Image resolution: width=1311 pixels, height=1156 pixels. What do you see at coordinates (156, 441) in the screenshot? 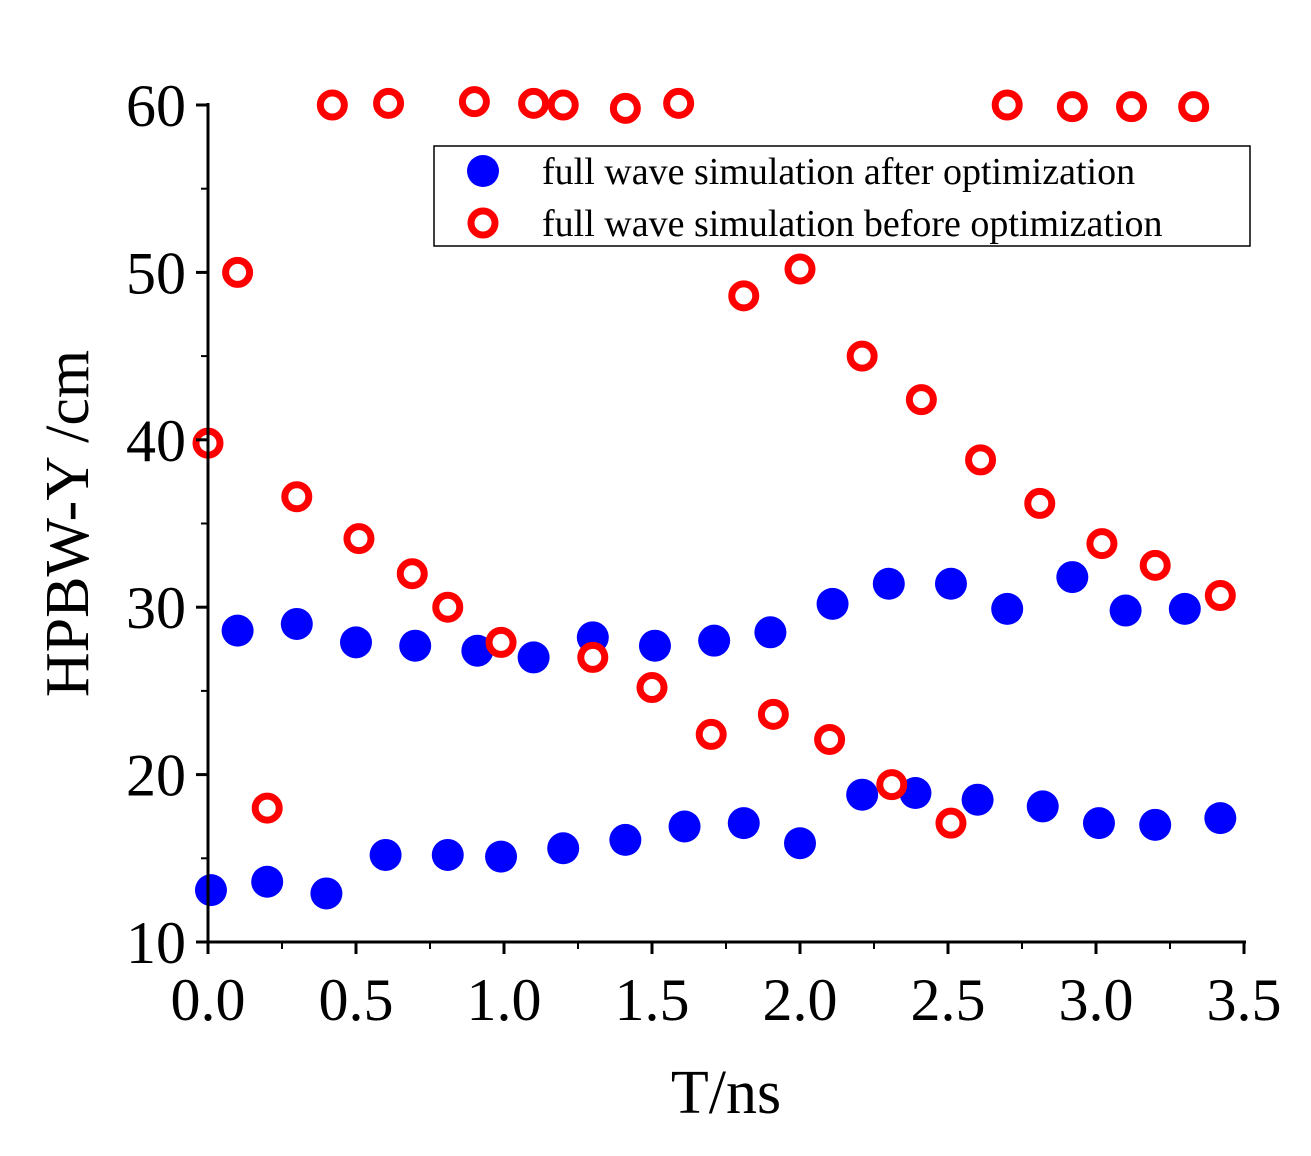
I see `y-tick-label: 40` at bounding box center [156, 441].